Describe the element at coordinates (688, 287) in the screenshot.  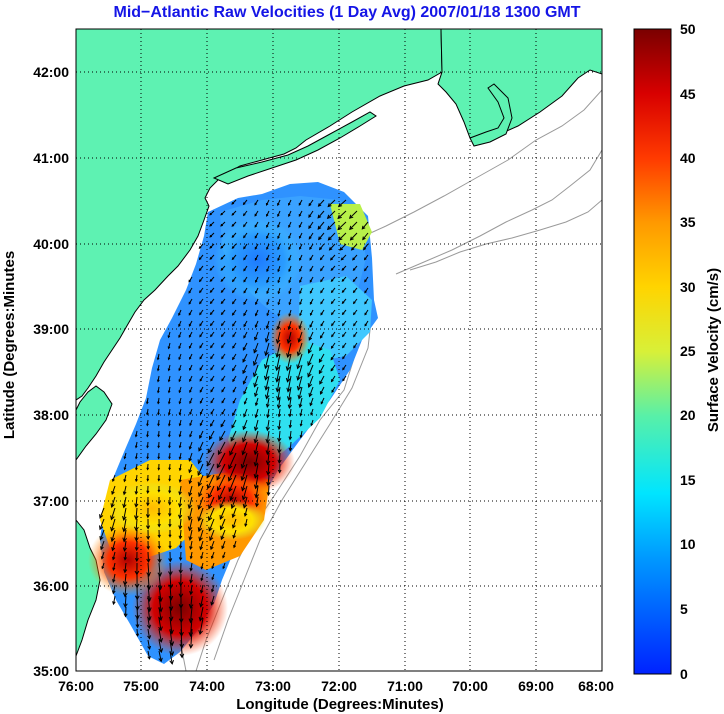
I see `colorbar-tick-label: 30` at that location.